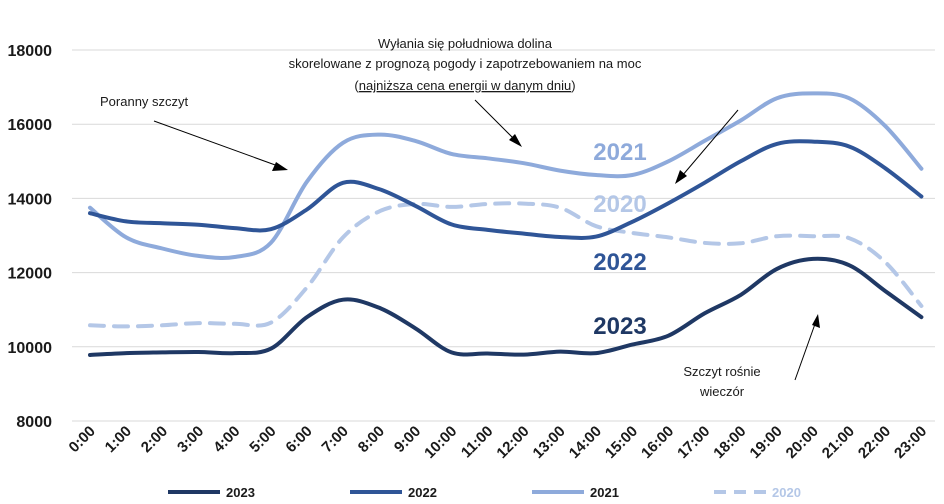 This screenshot has height=504, width=944. What do you see at coordinates (838, 442) in the screenshot?
I see `x-tick-label: 21:00` at bounding box center [838, 442].